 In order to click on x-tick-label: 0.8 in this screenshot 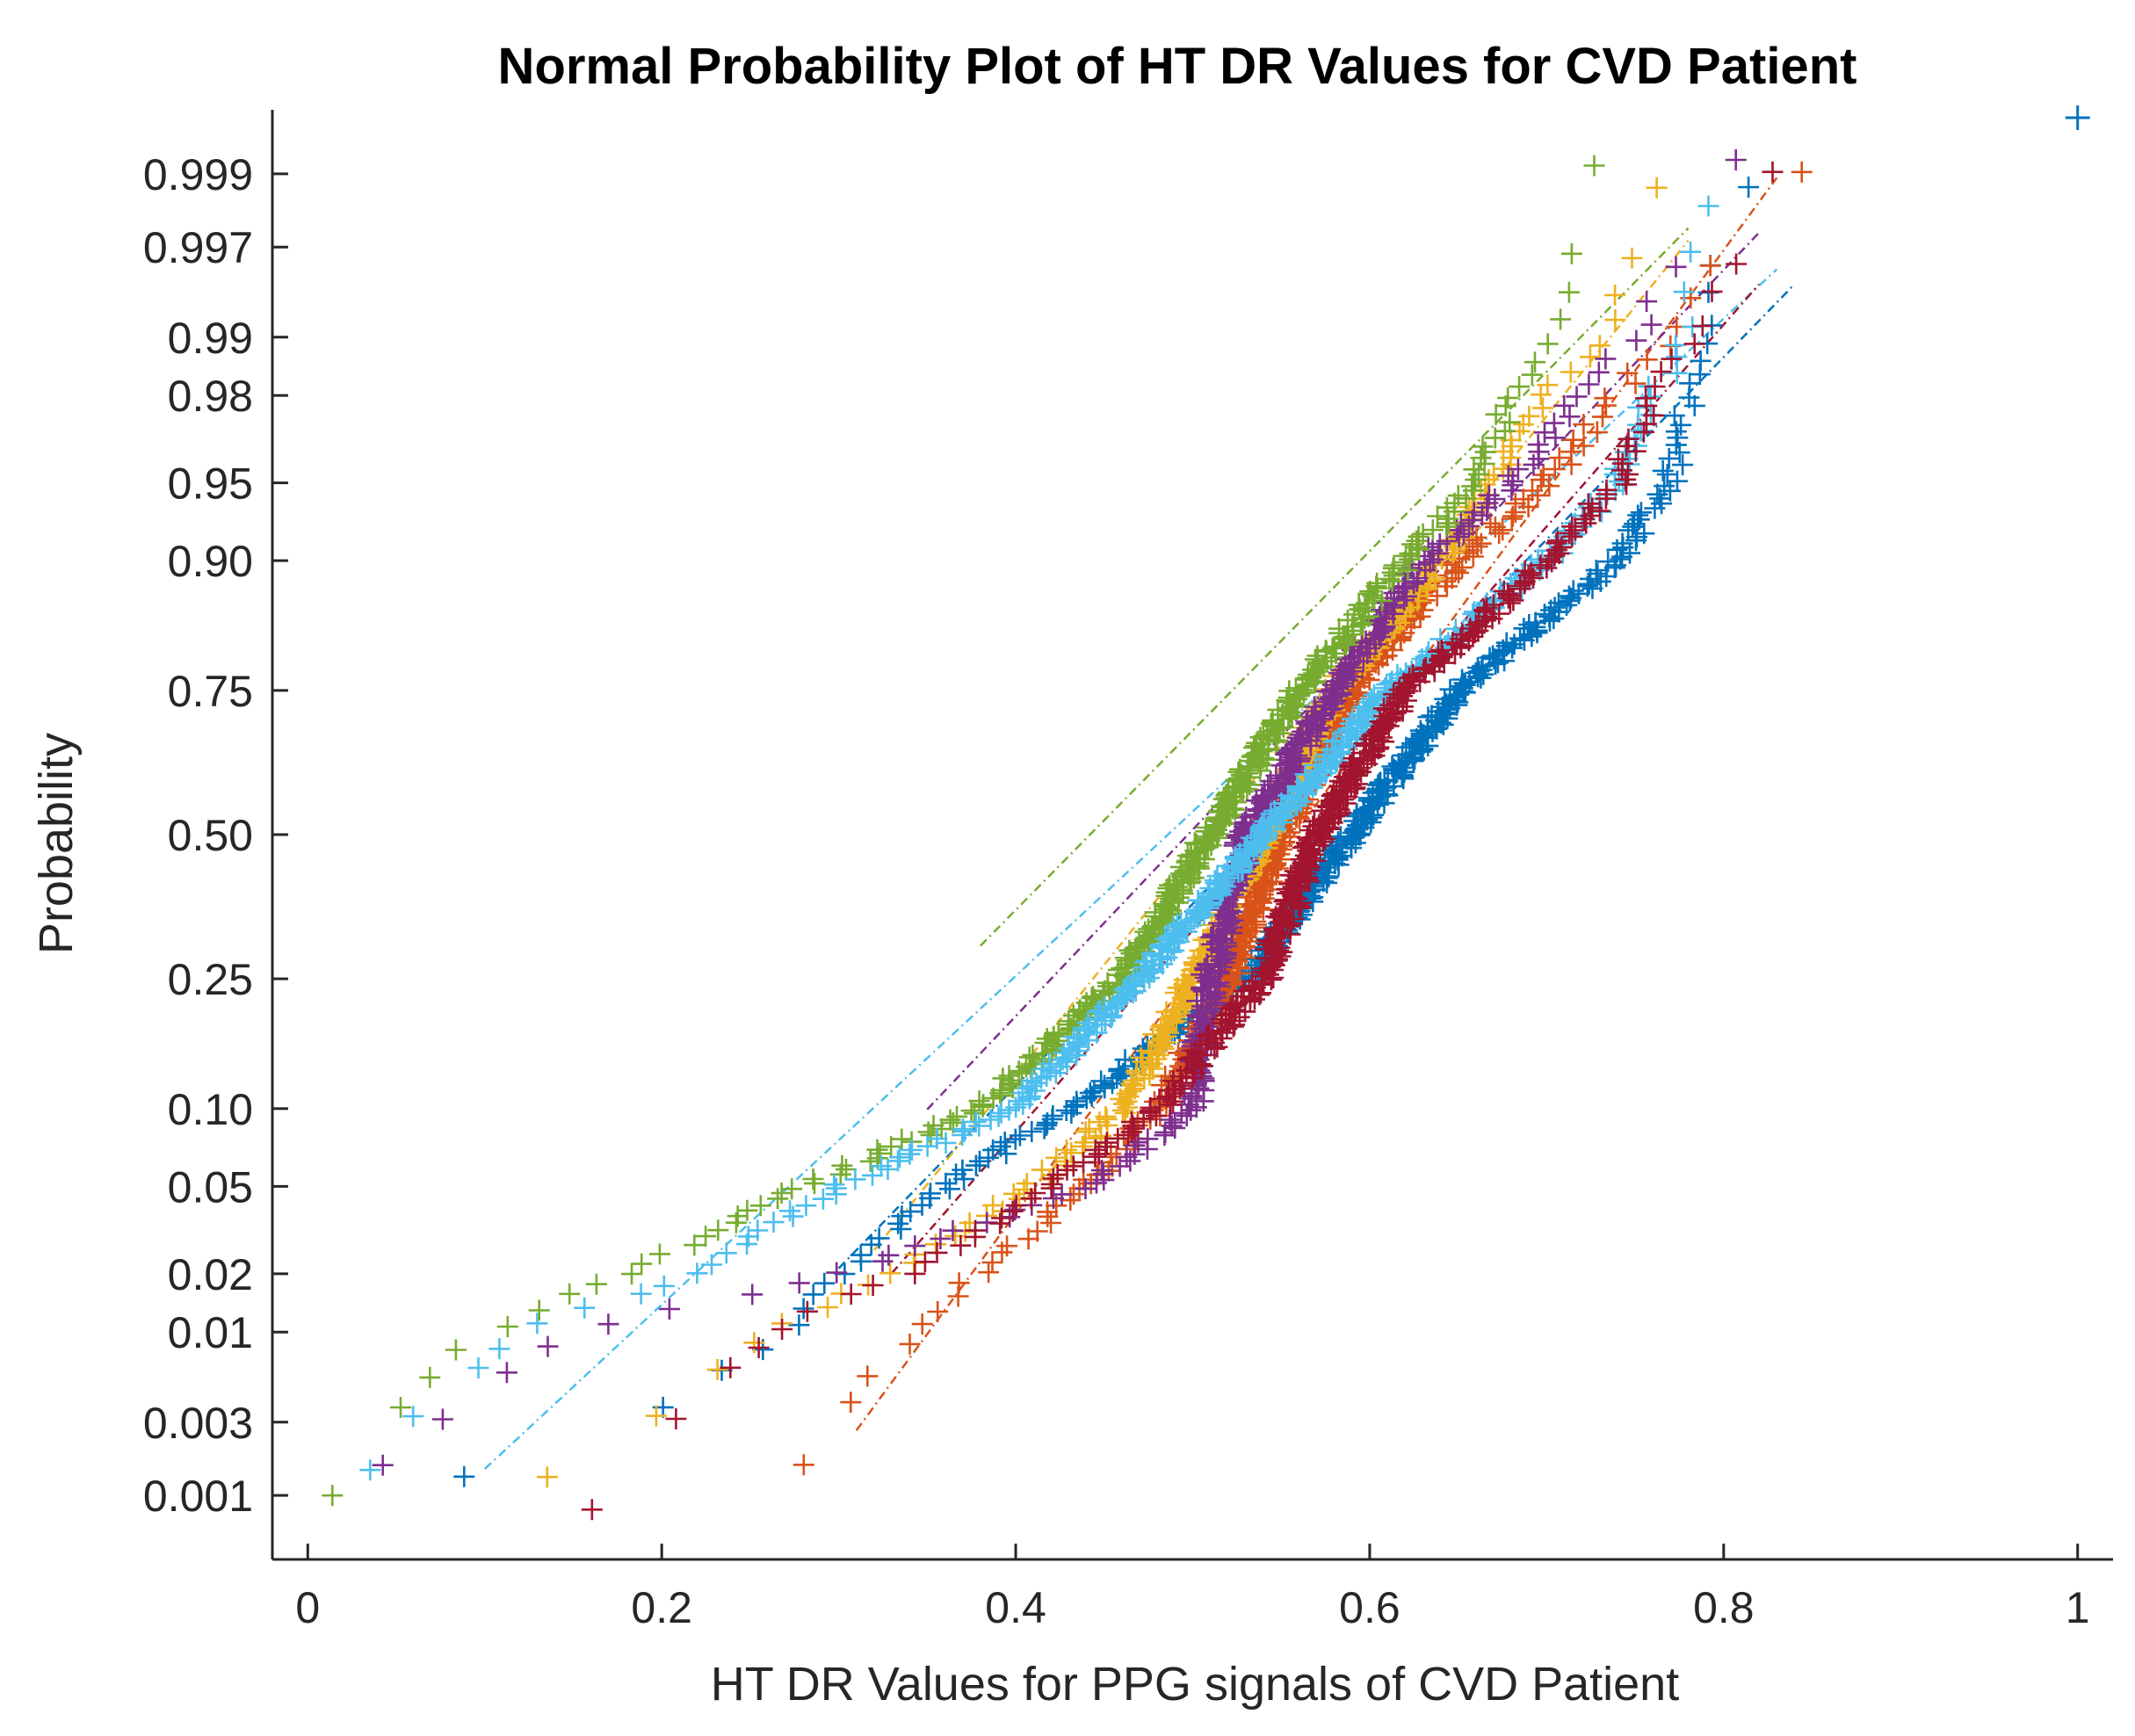, I will do `click(1724, 1607)`.